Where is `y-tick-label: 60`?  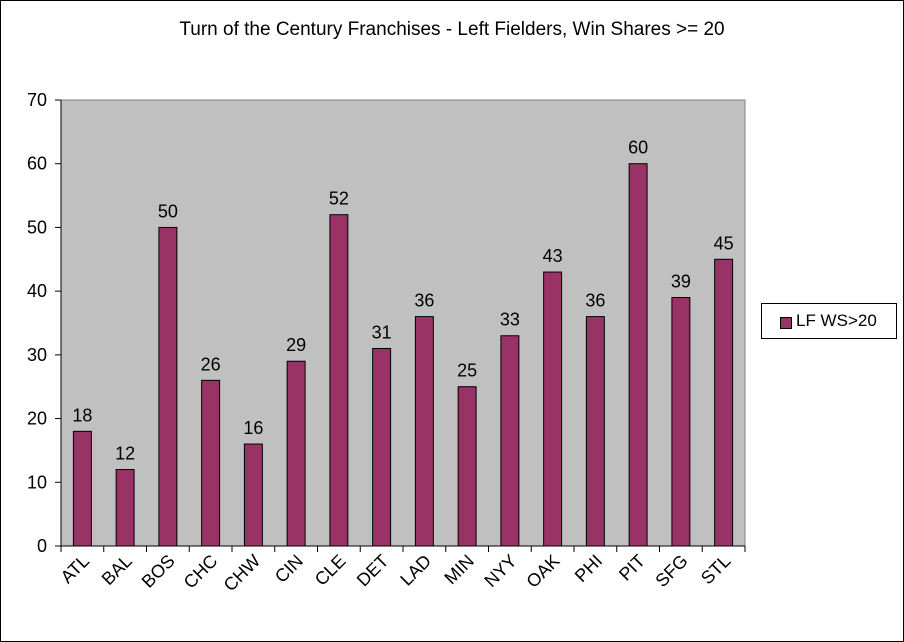
y-tick-label: 60 is located at coordinates (37, 164).